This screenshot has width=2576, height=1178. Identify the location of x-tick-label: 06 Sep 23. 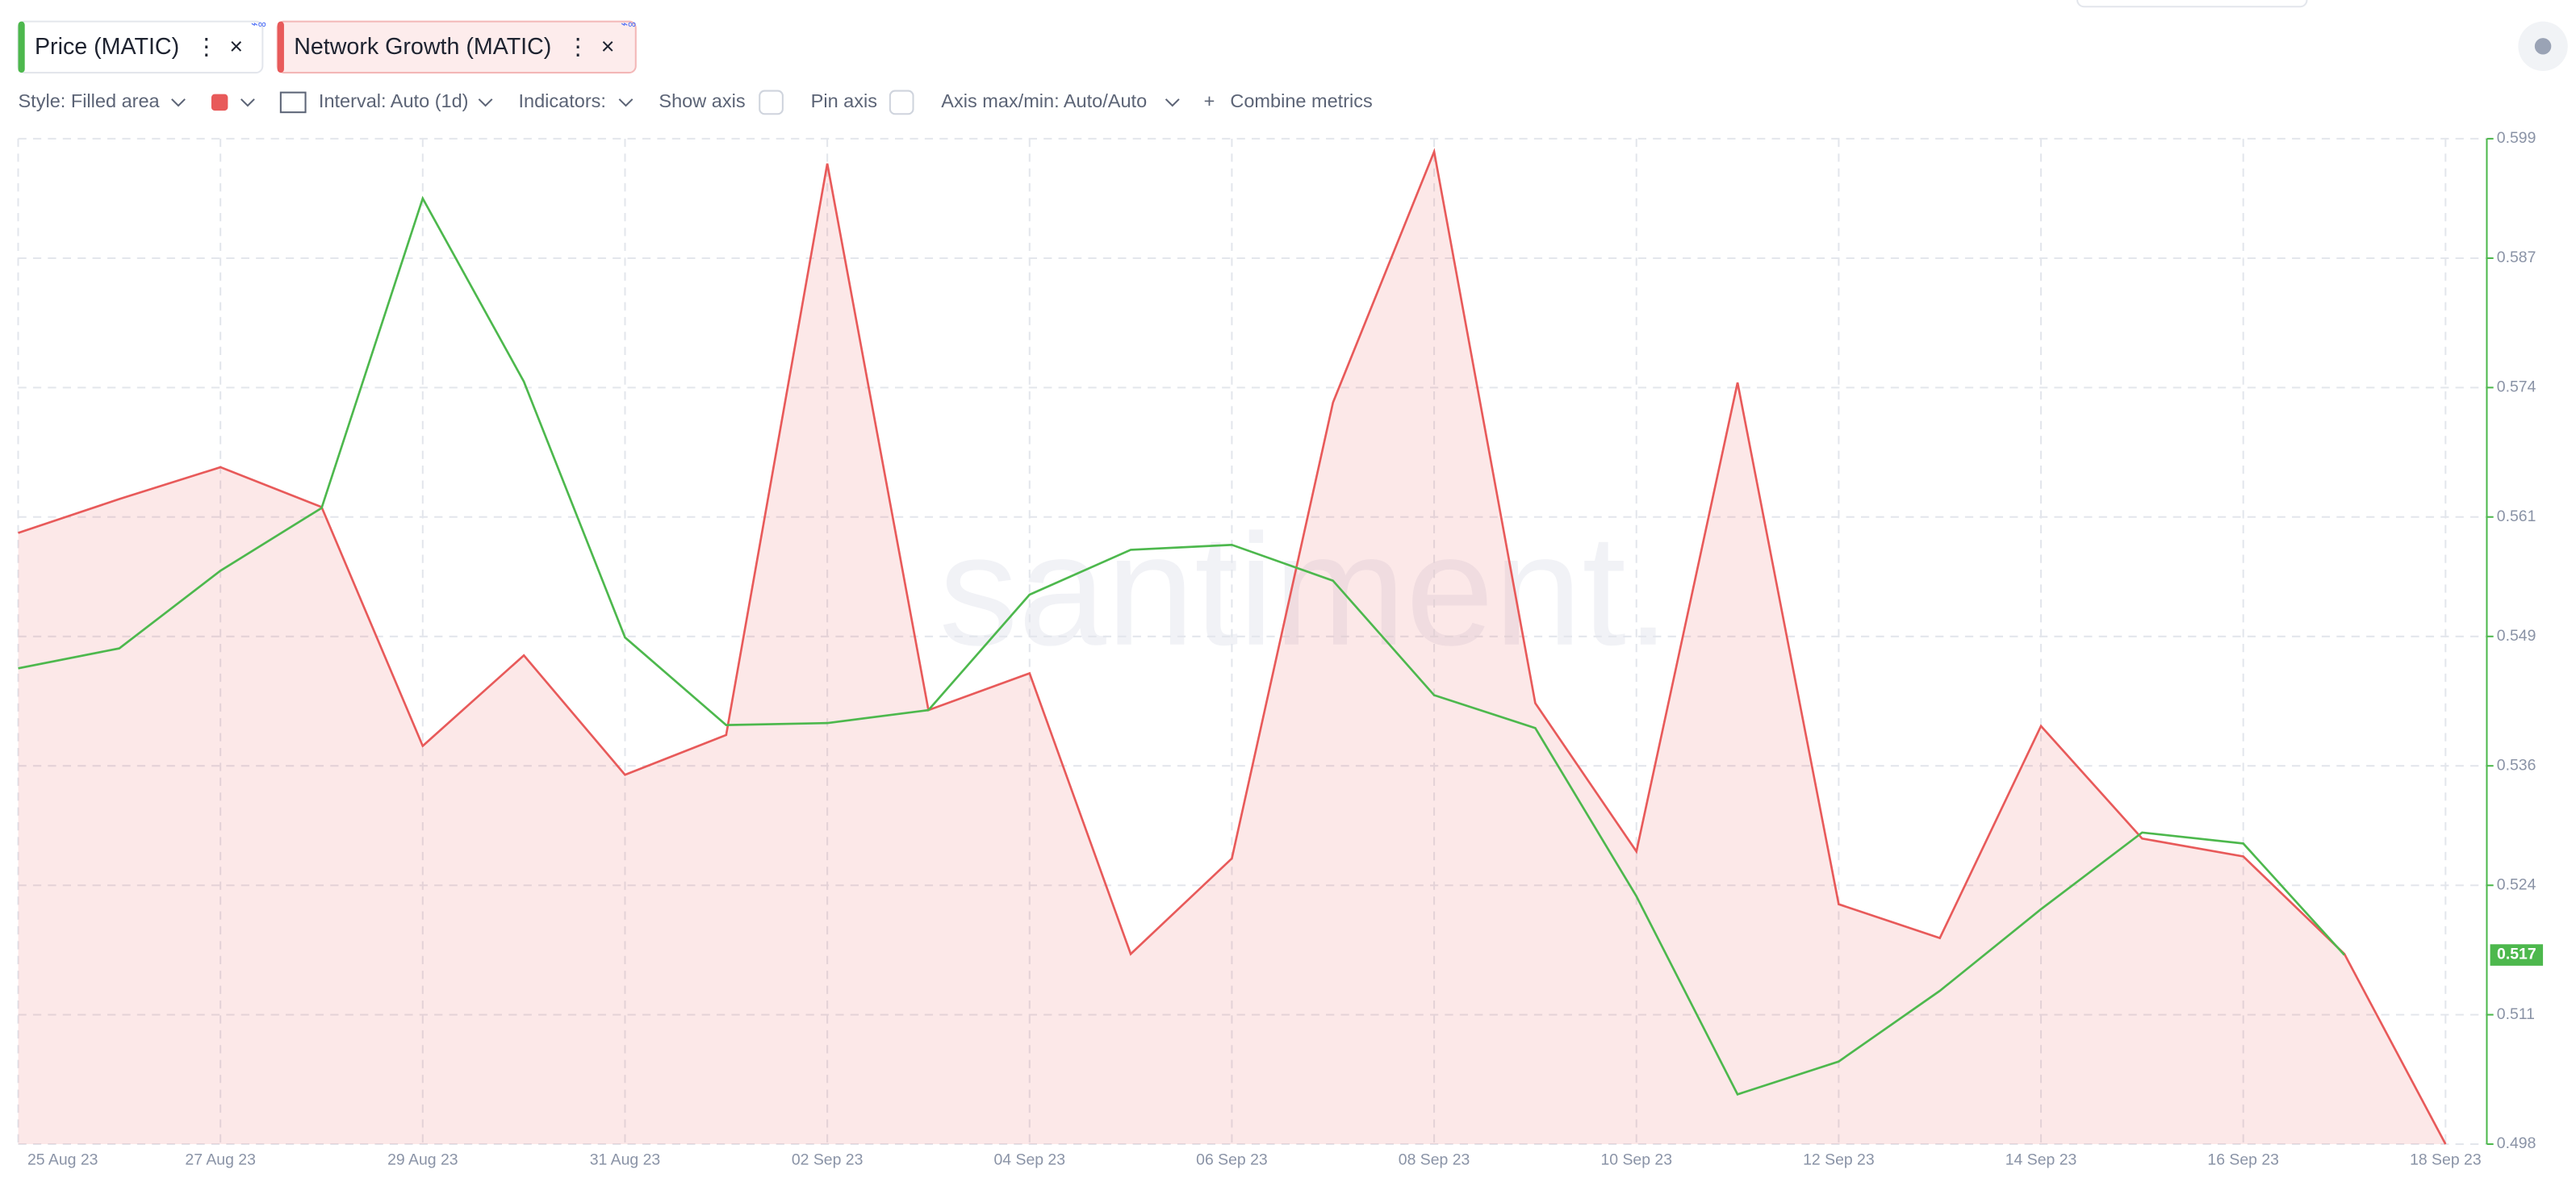
(1232, 1160).